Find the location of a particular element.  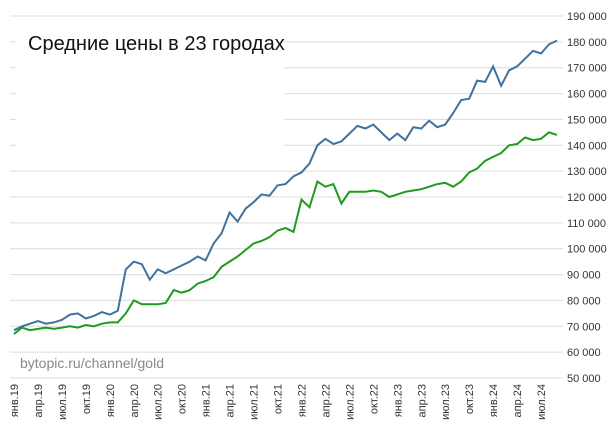

y-tick-label: 180 000 is located at coordinates (587, 43).